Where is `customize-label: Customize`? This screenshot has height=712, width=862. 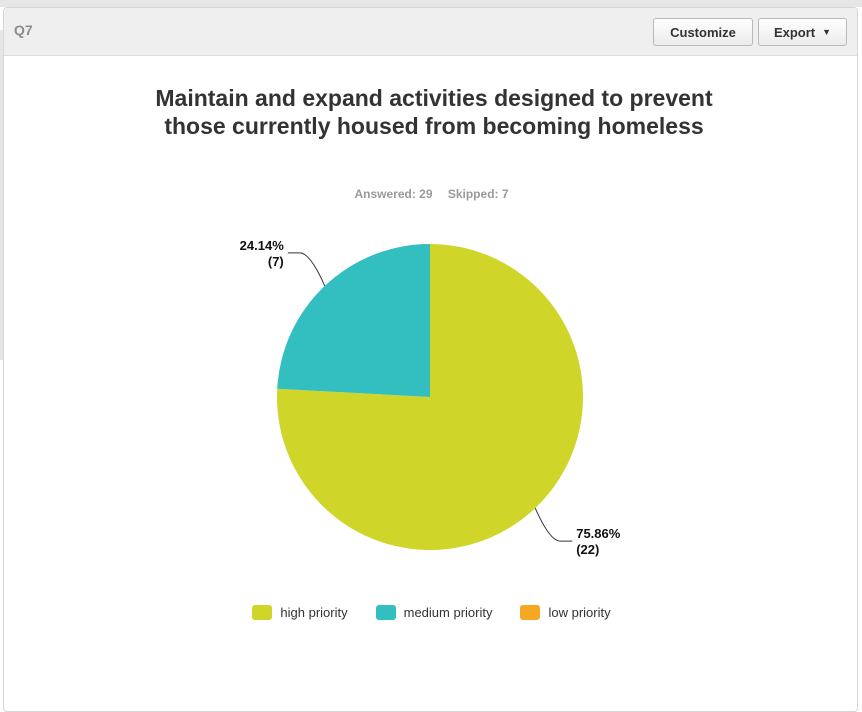 customize-label: Customize is located at coordinates (703, 32).